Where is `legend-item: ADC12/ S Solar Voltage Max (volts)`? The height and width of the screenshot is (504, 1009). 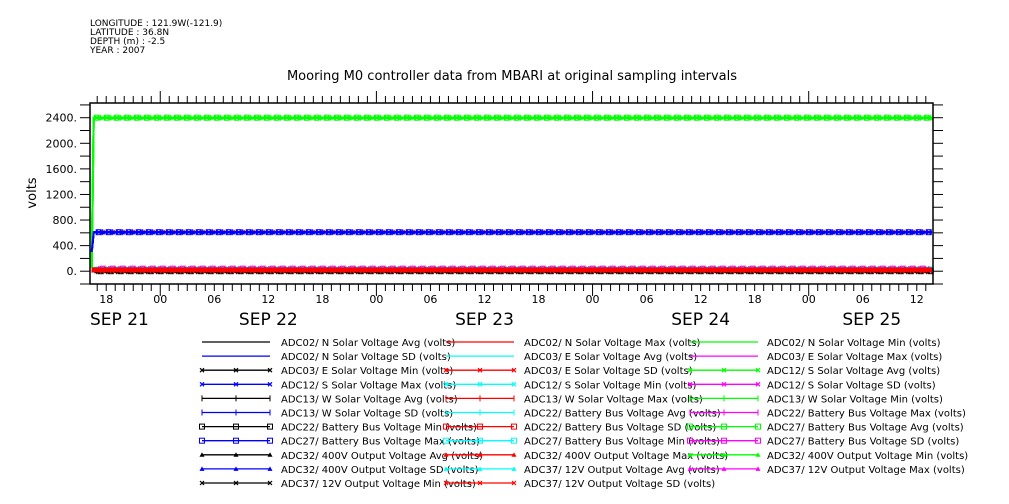
legend-item: ADC12/ S Solar Voltage Max (volts) is located at coordinates (327, 385).